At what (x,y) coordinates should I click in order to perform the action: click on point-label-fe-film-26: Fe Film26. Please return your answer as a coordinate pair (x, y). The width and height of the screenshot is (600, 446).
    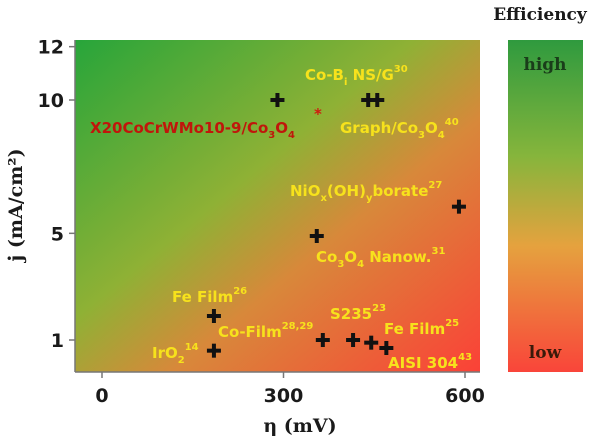
    Looking at the image, I should click on (209, 296).